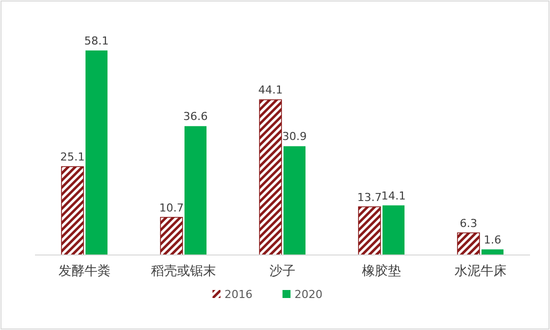  I want to click on x-tick-label: 发酵牛粪, so click(84, 271).